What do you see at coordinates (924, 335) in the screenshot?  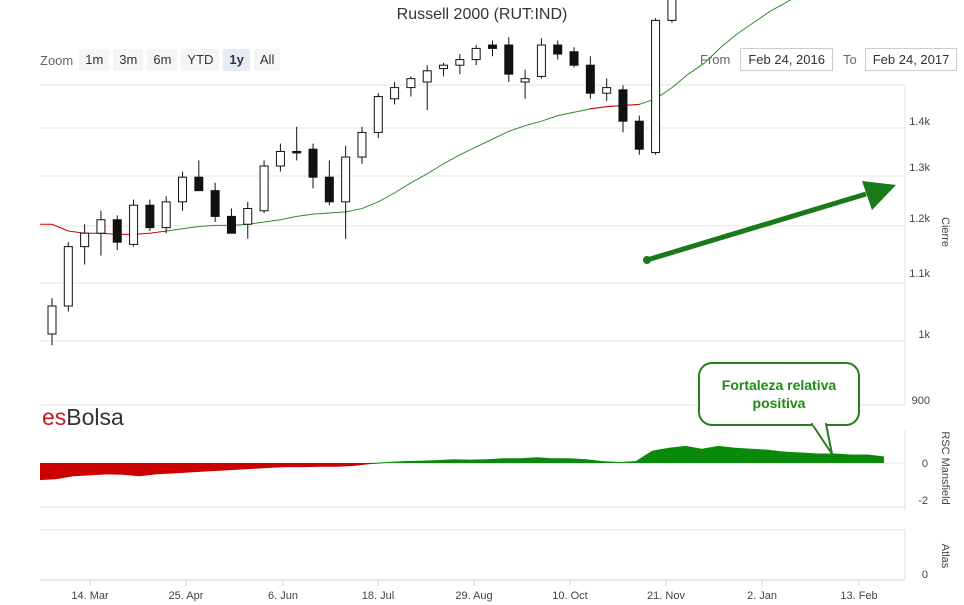 I see `price-tick-label: 1k` at bounding box center [924, 335].